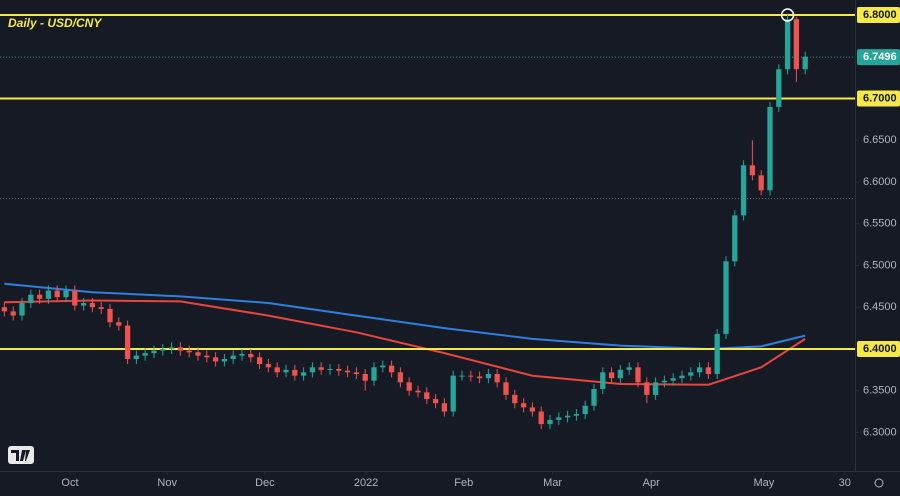 The height and width of the screenshot is (496, 900). Describe the element at coordinates (880, 57) in the screenshot. I see `last-price-label: 6.7496` at that location.